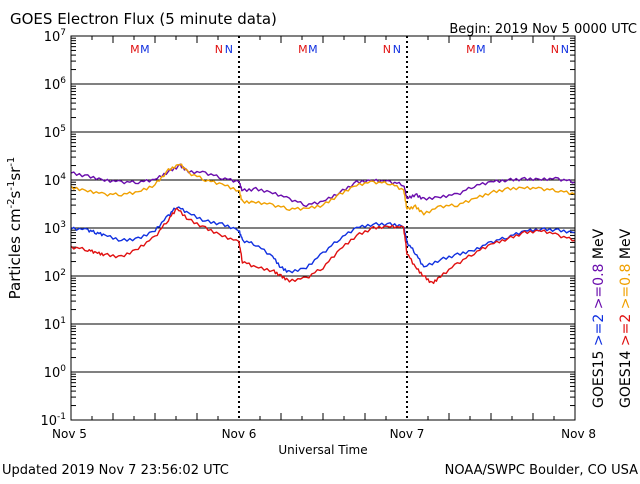 The height and width of the screenshot is (484, 640). What do you see at coordinates (55, 36) in the screenshot?
I see `y-tick-label: 10⁷` at bounding box center [55, 36].